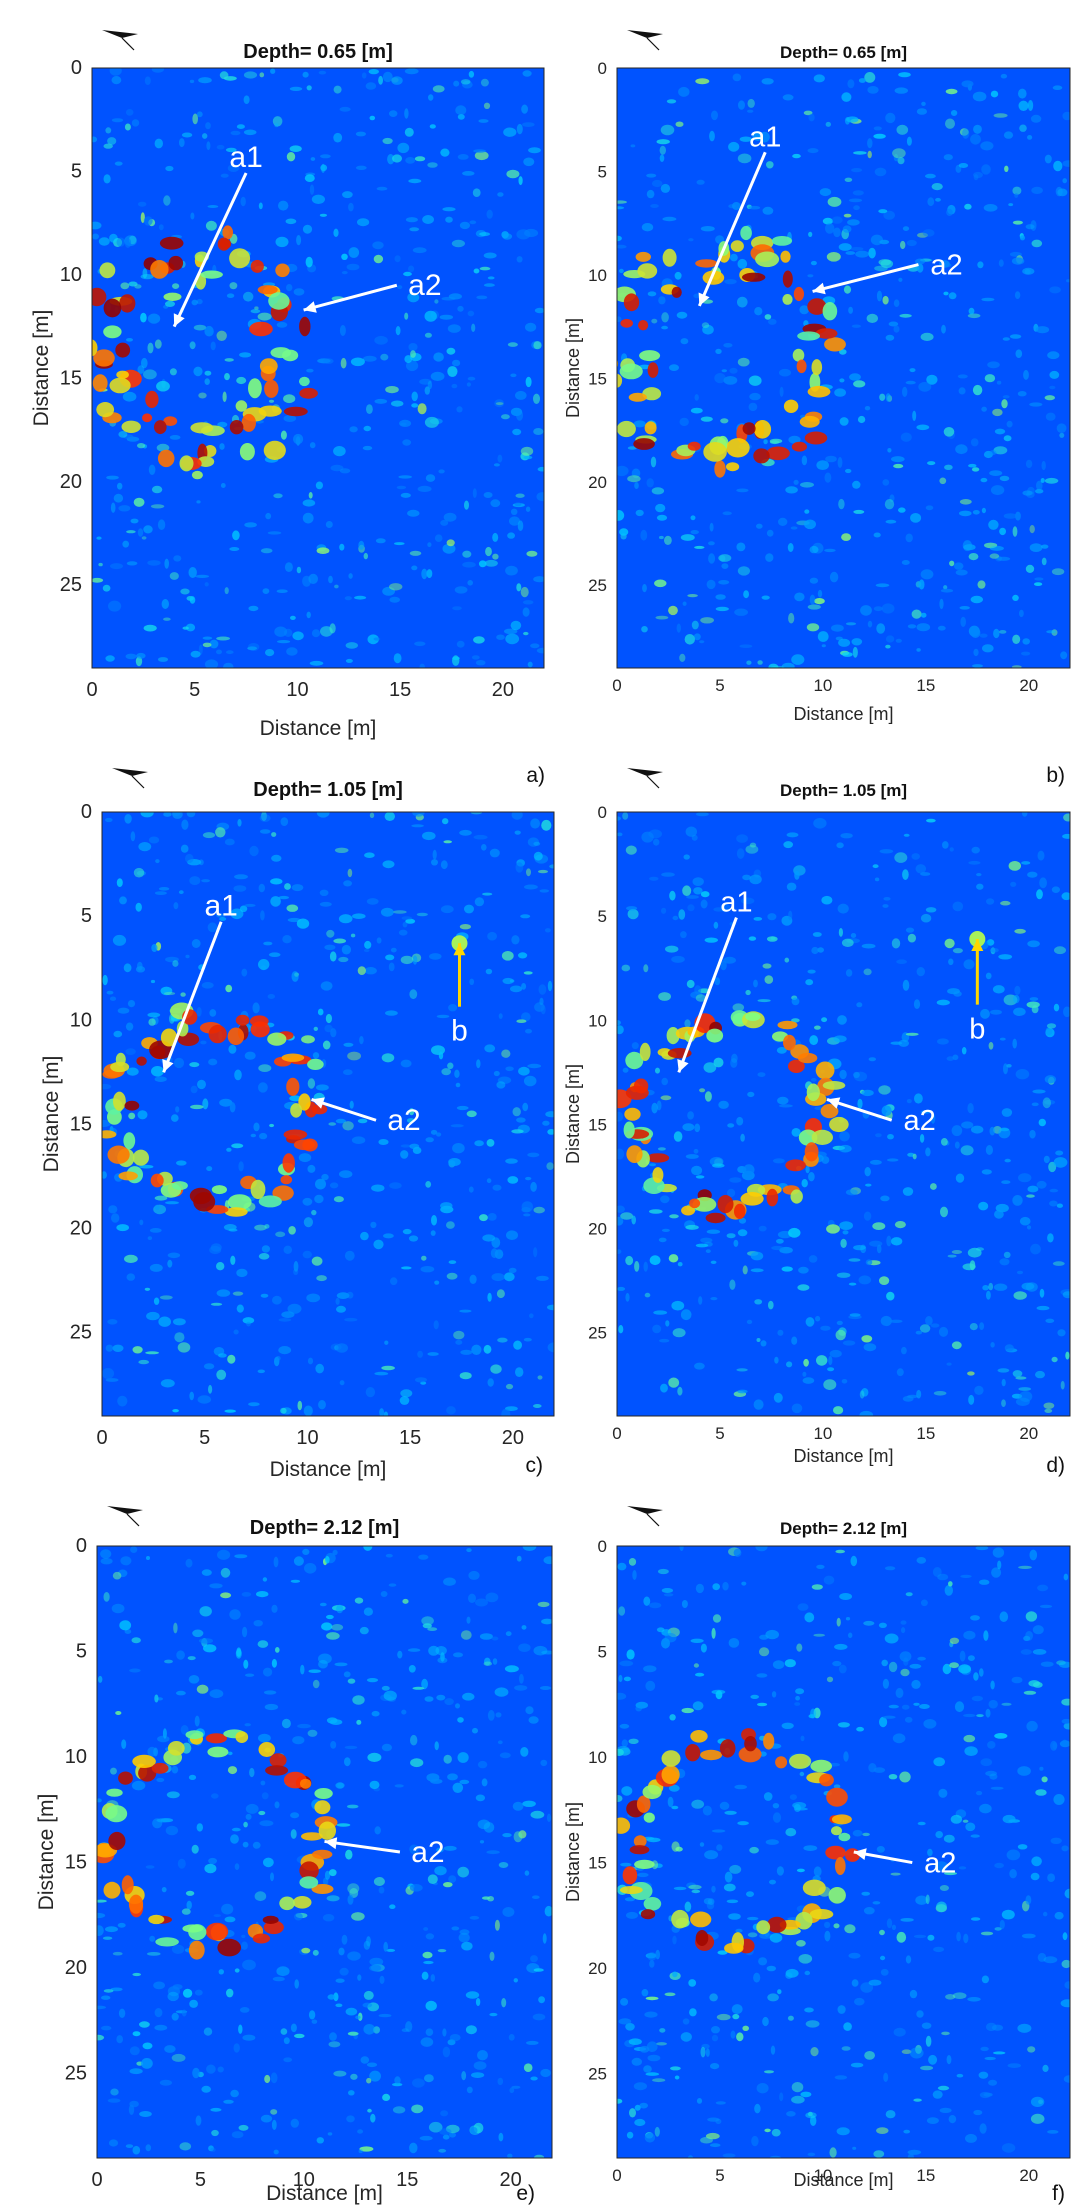 The height and width of the screenshot is (2208, 1092). Describe the element at coordinates (597, 1333) in the screenshot. I see `y-tick-label: 25` at that location.